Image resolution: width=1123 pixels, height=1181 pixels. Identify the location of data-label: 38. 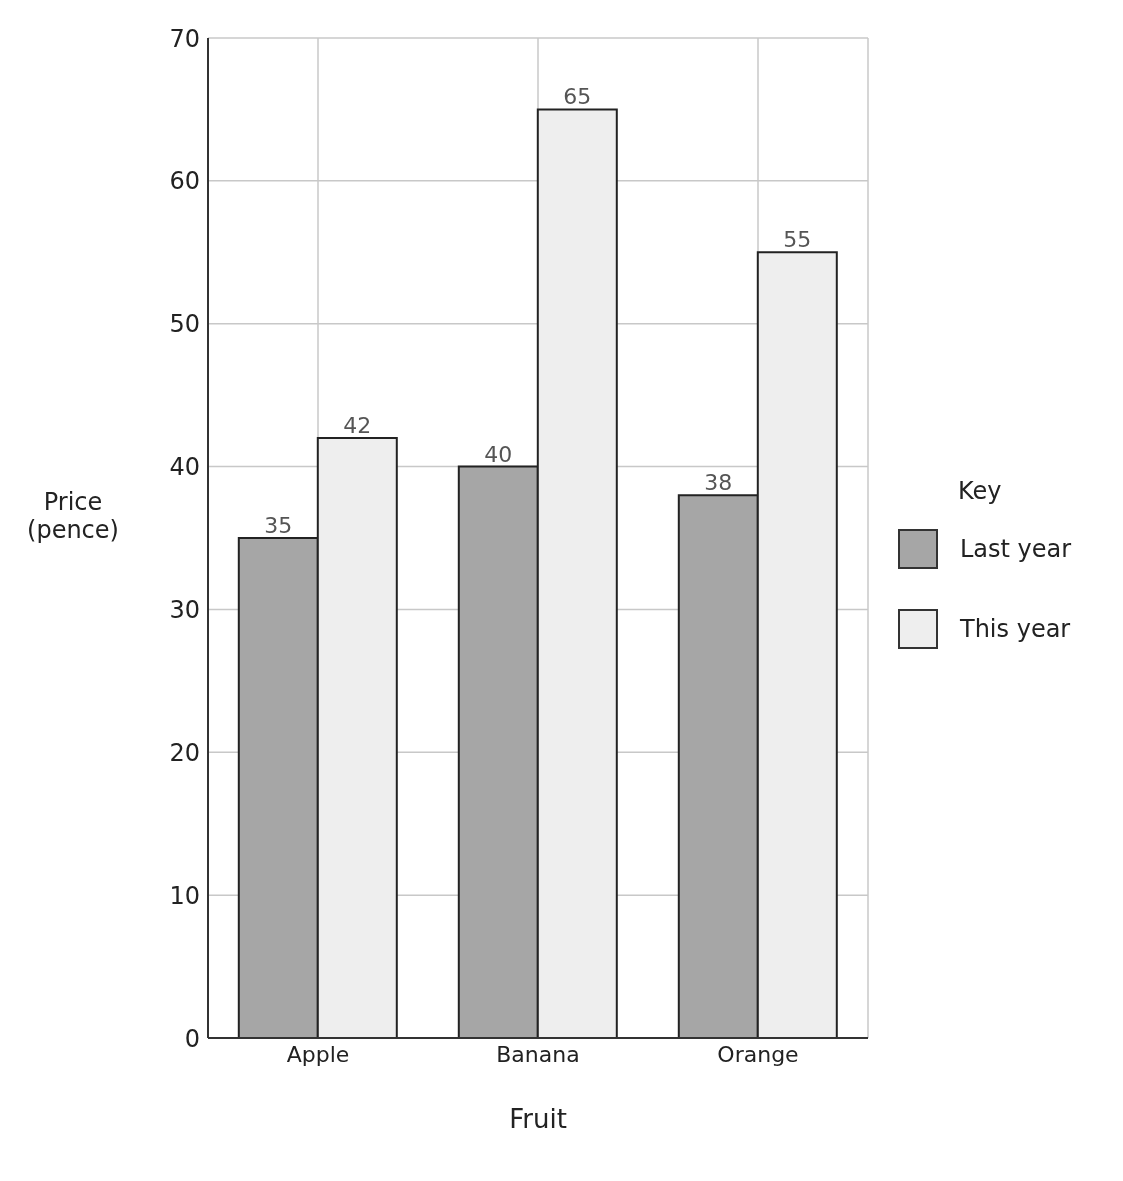
(718, 483).